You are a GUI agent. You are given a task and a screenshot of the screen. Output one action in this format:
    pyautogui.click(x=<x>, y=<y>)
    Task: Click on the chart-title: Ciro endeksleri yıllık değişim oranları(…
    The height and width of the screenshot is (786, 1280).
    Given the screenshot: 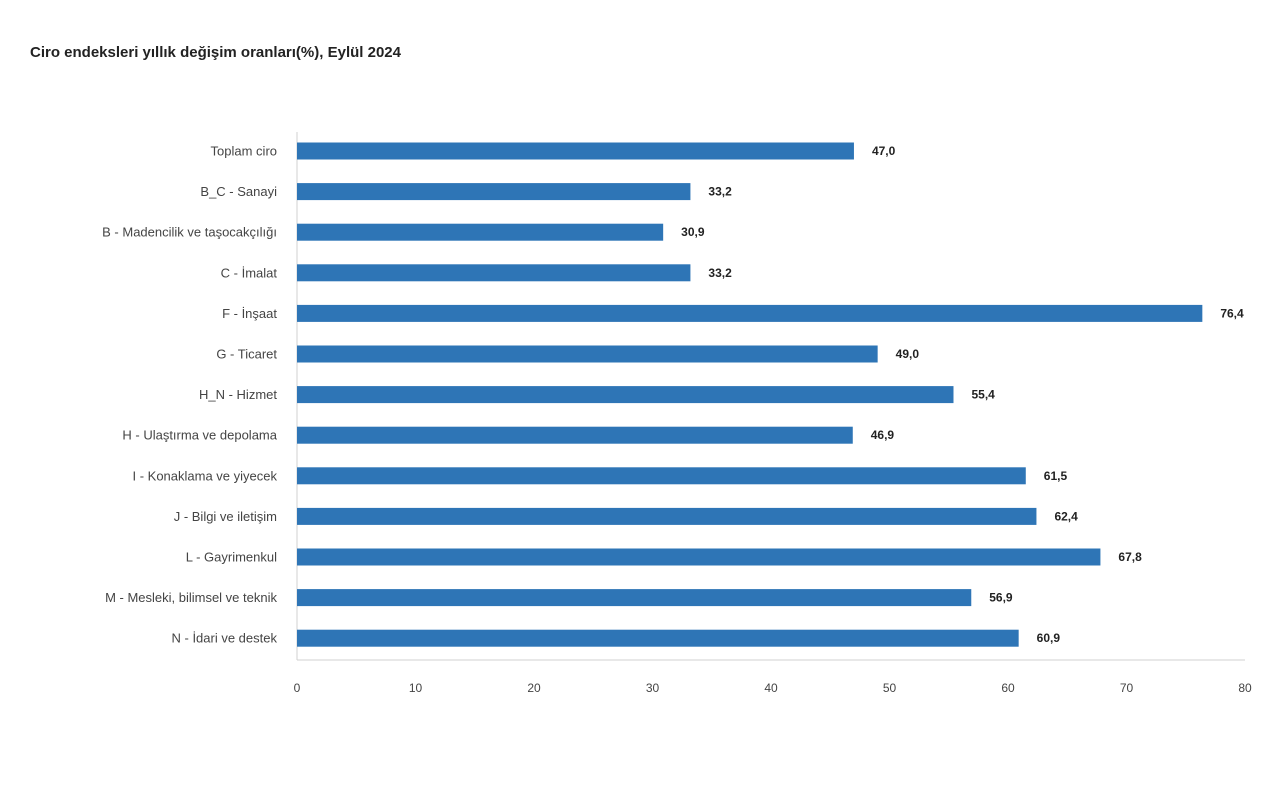 What is the action you would take?
    pyautogui.click(x=215, y=52)
    